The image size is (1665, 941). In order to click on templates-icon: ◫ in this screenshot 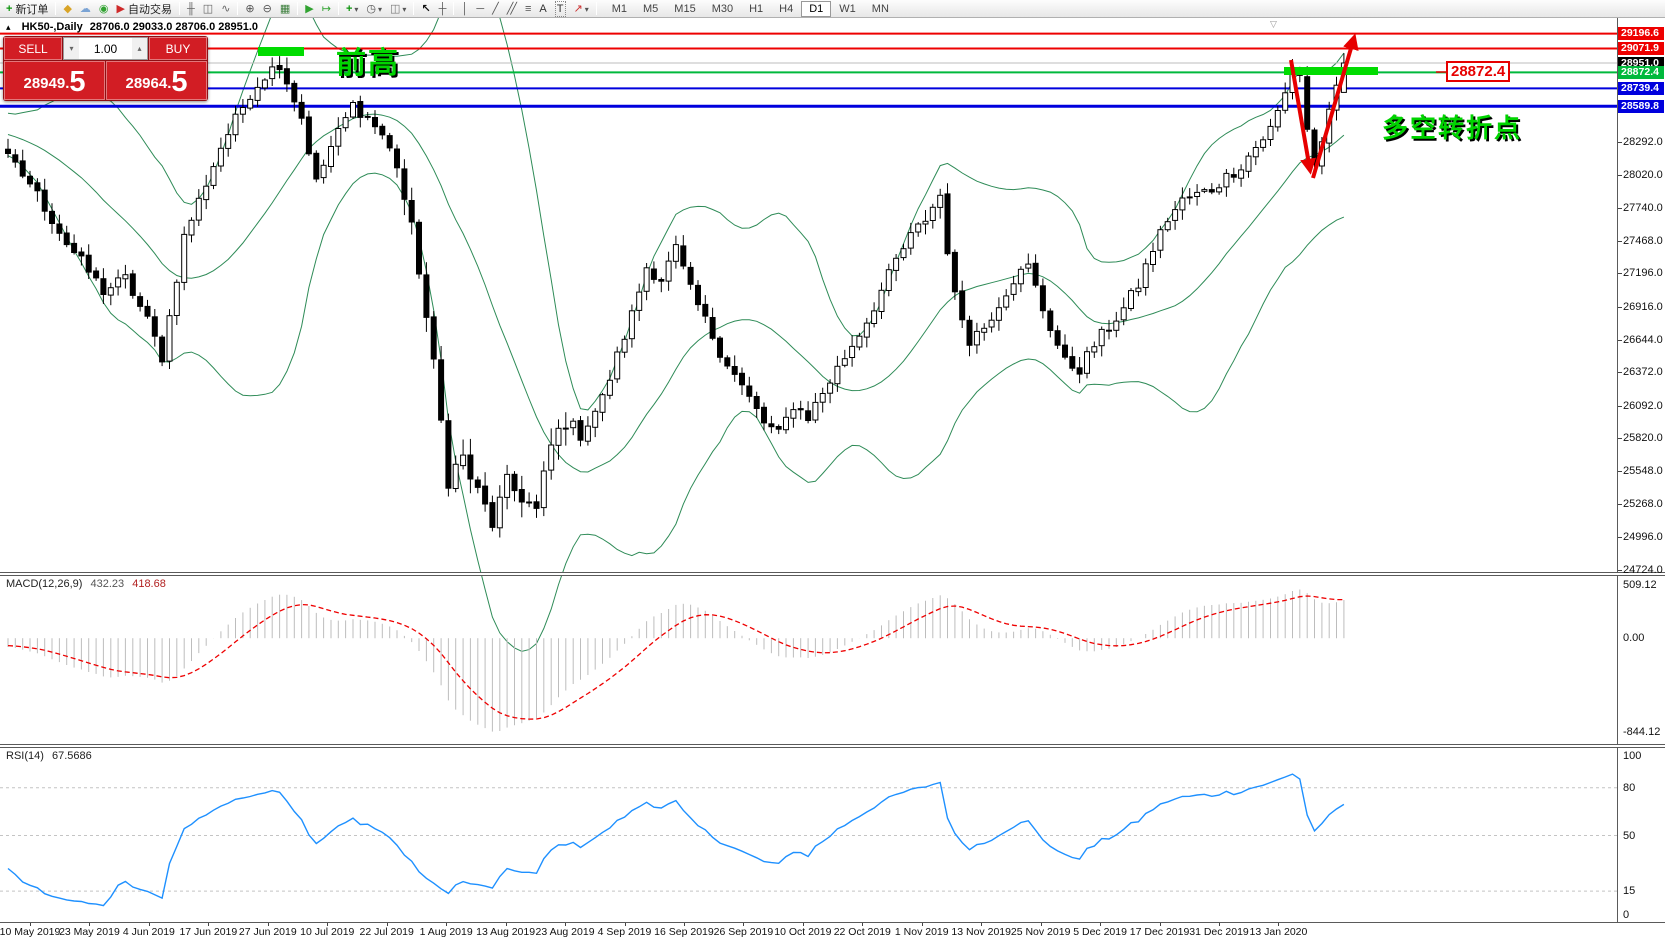, I will do `click(395, 8)`.